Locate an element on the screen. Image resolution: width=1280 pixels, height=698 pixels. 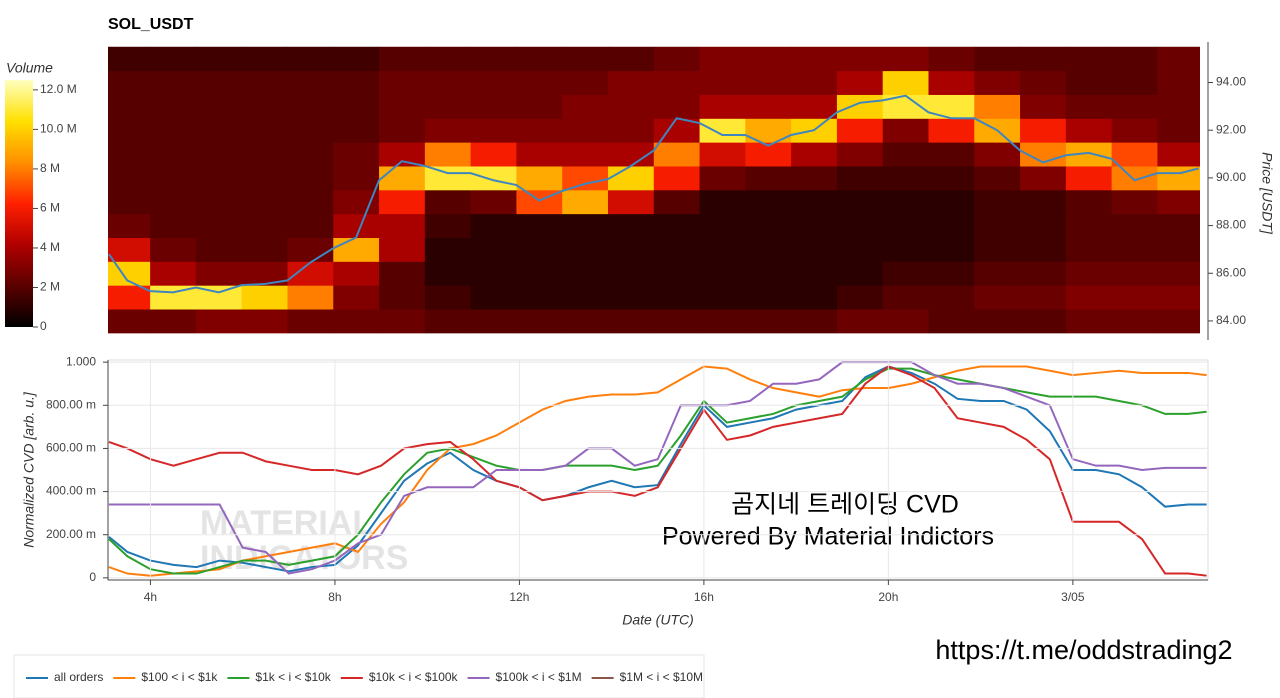
legend-label: $100k < i < $1M is located at coordinates (539, 677).